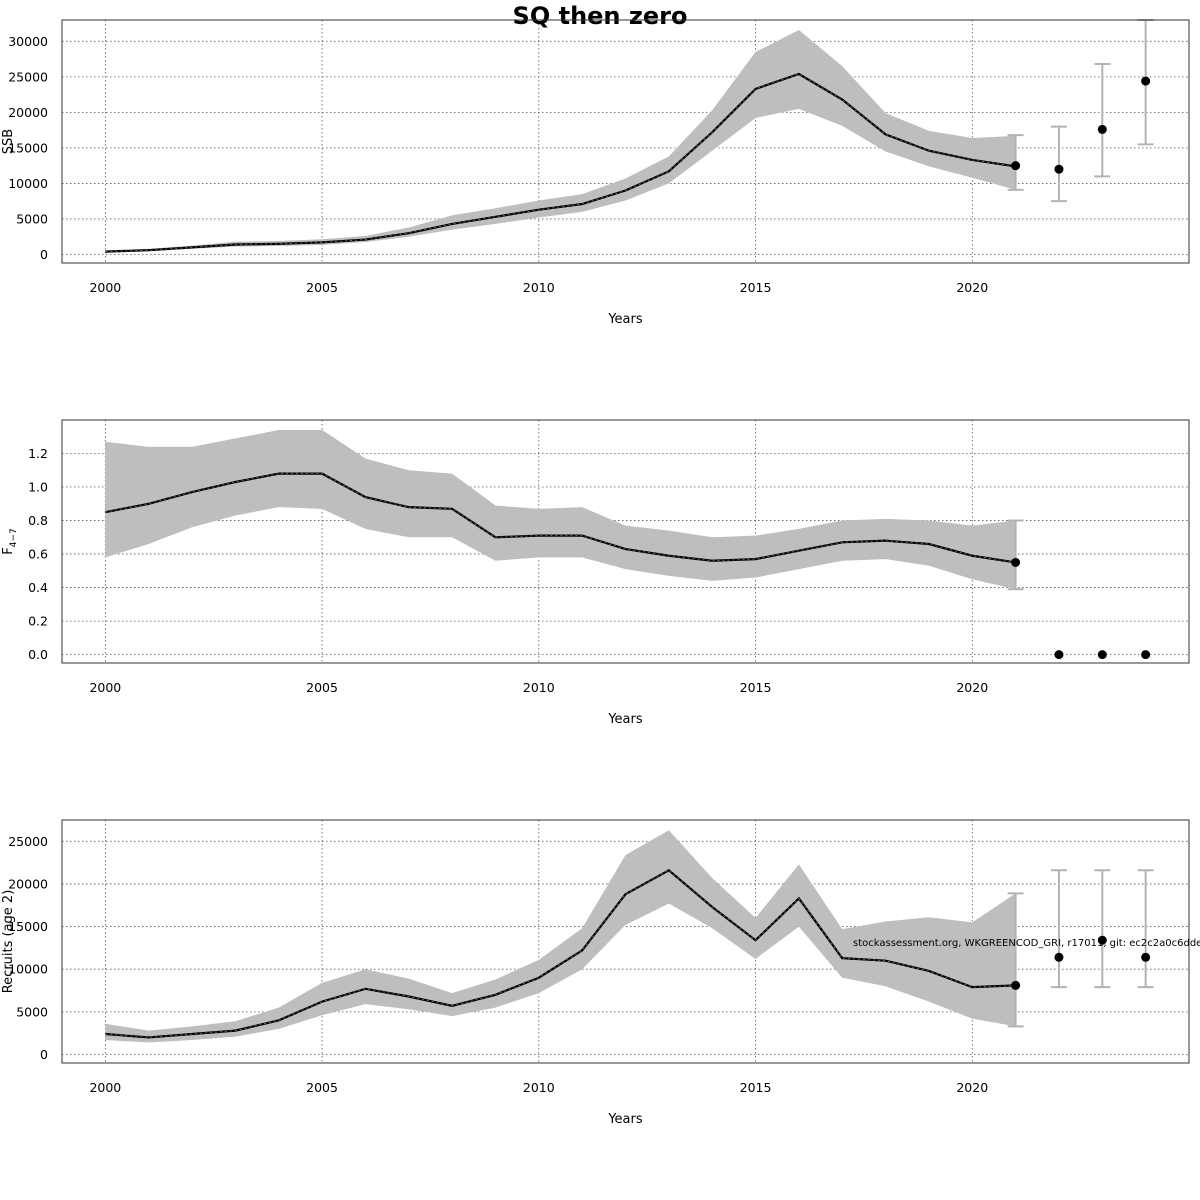 This screenshot has width=1200, height=1200. I want to click on y-tick-label: 30000, so click(28, 41).